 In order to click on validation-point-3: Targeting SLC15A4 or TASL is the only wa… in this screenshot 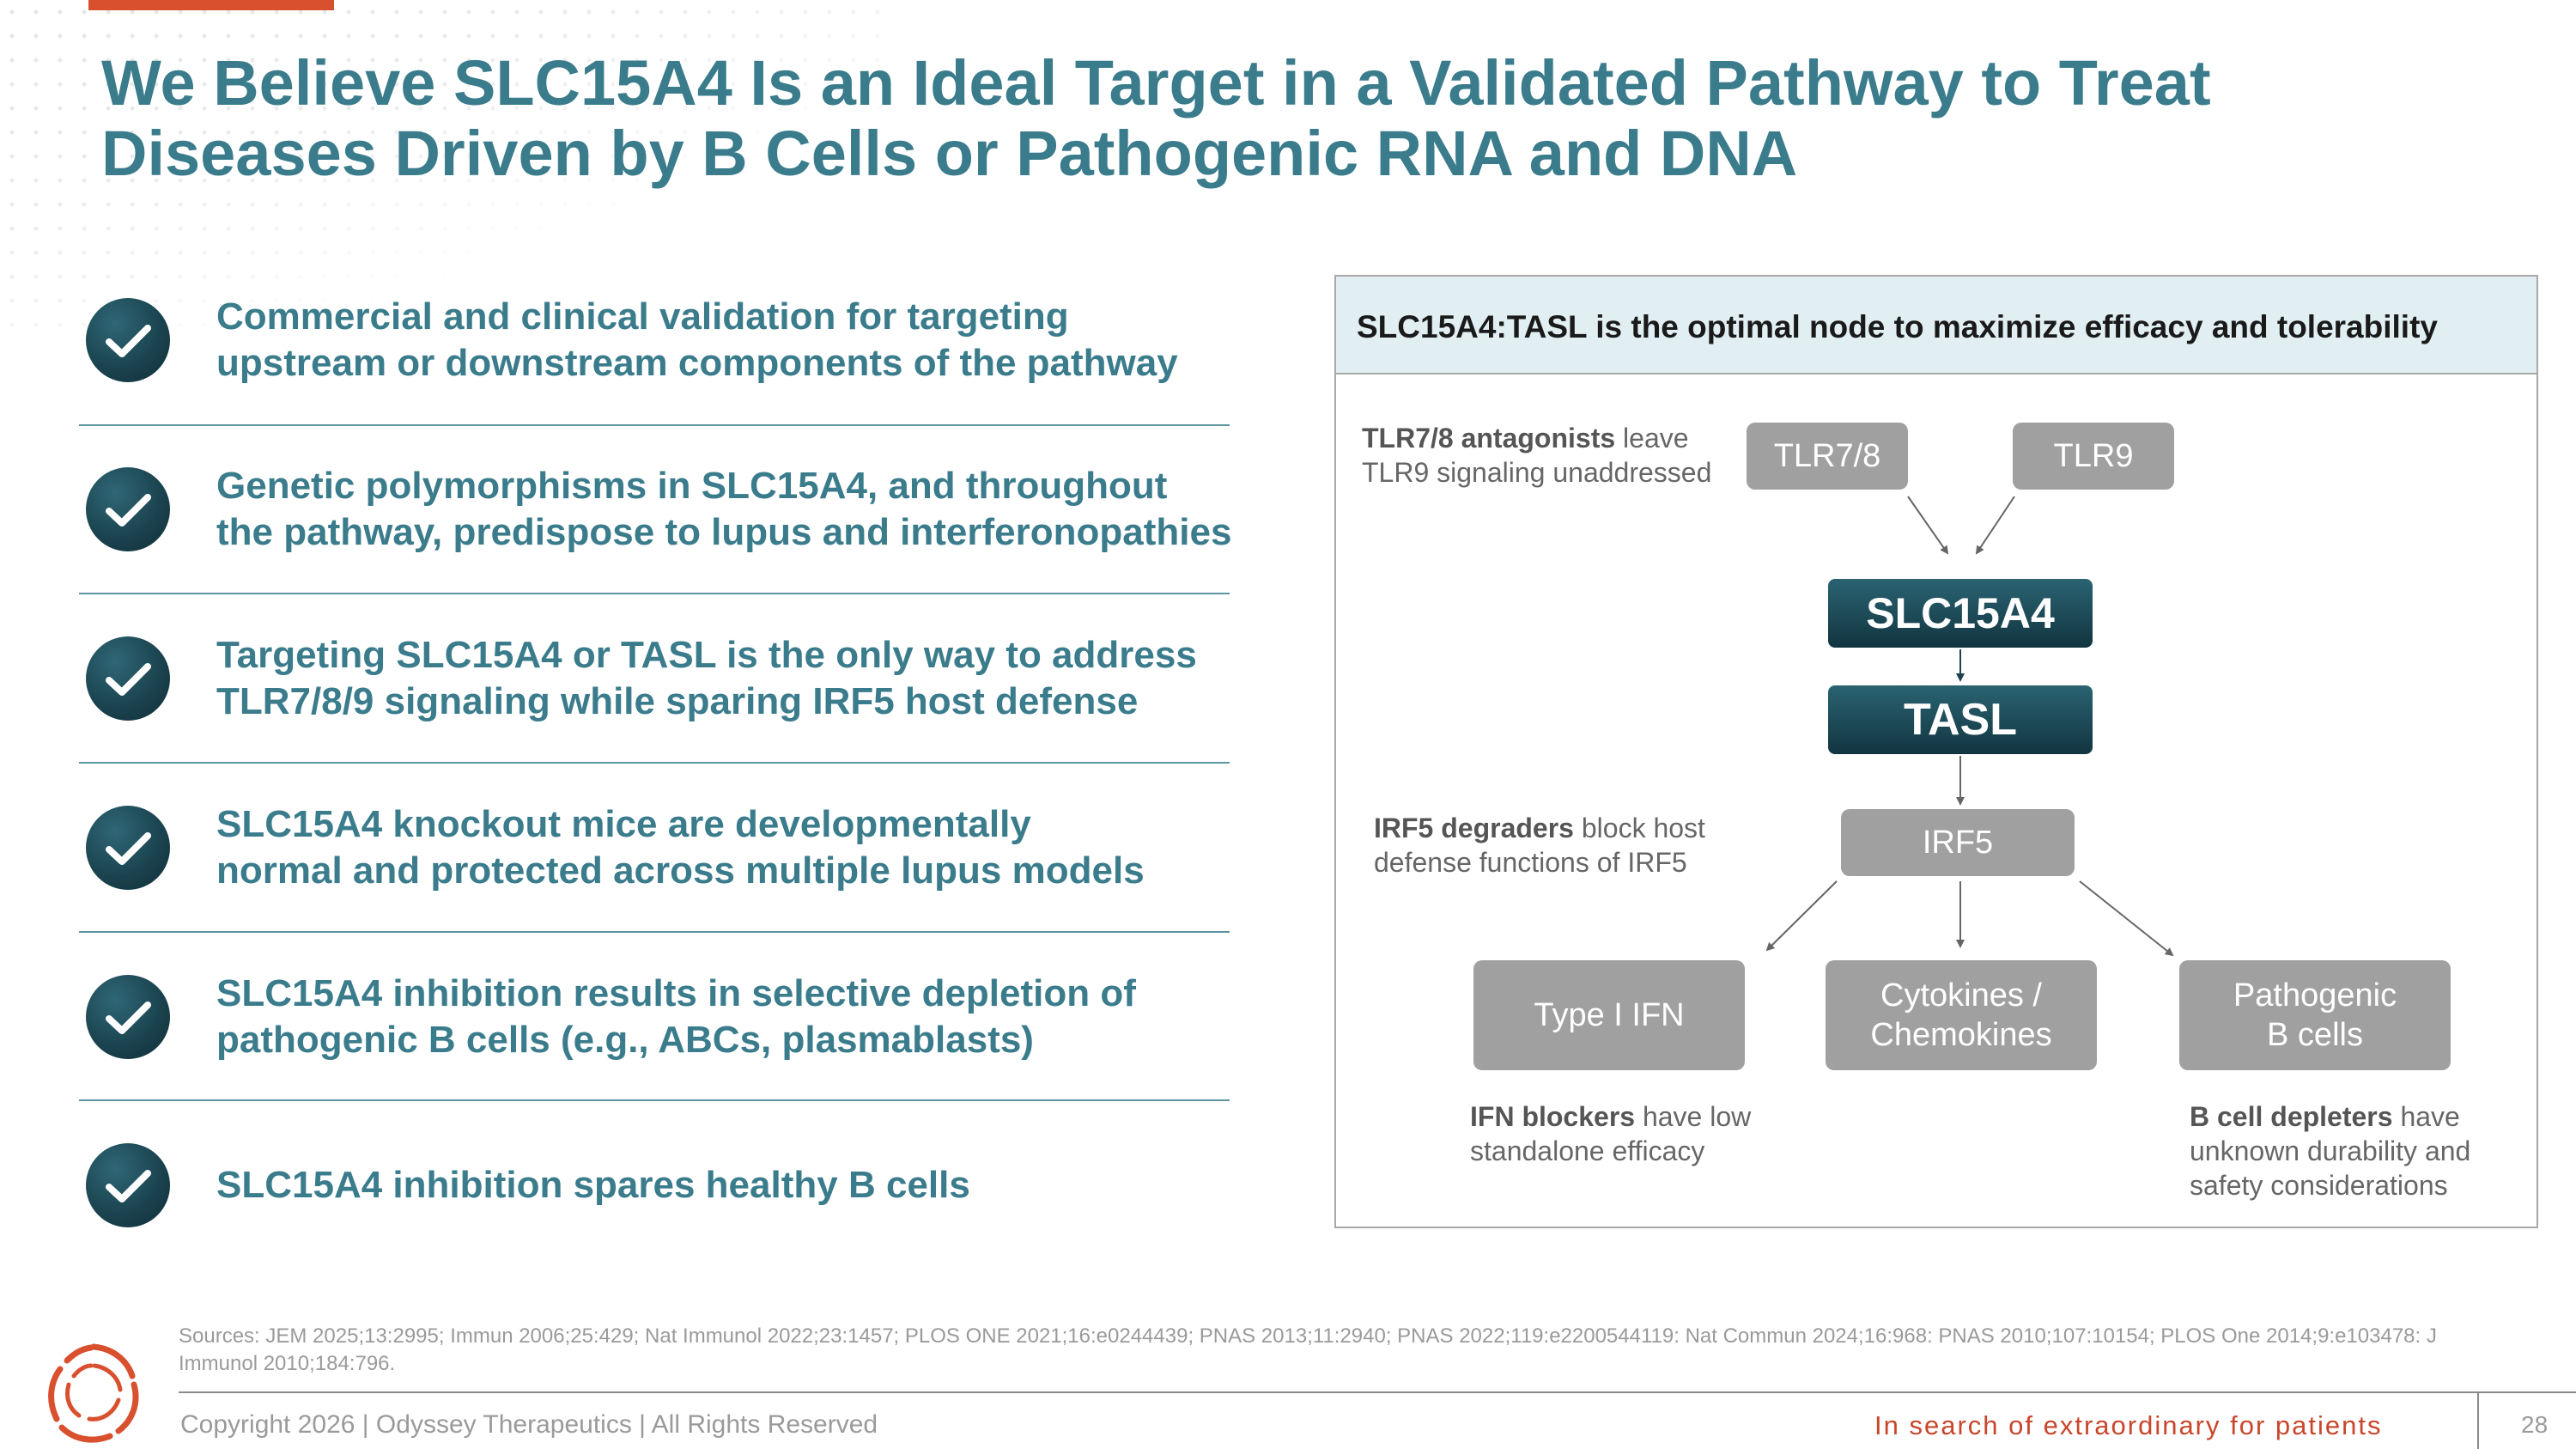, I will do `click(658, 678)`.